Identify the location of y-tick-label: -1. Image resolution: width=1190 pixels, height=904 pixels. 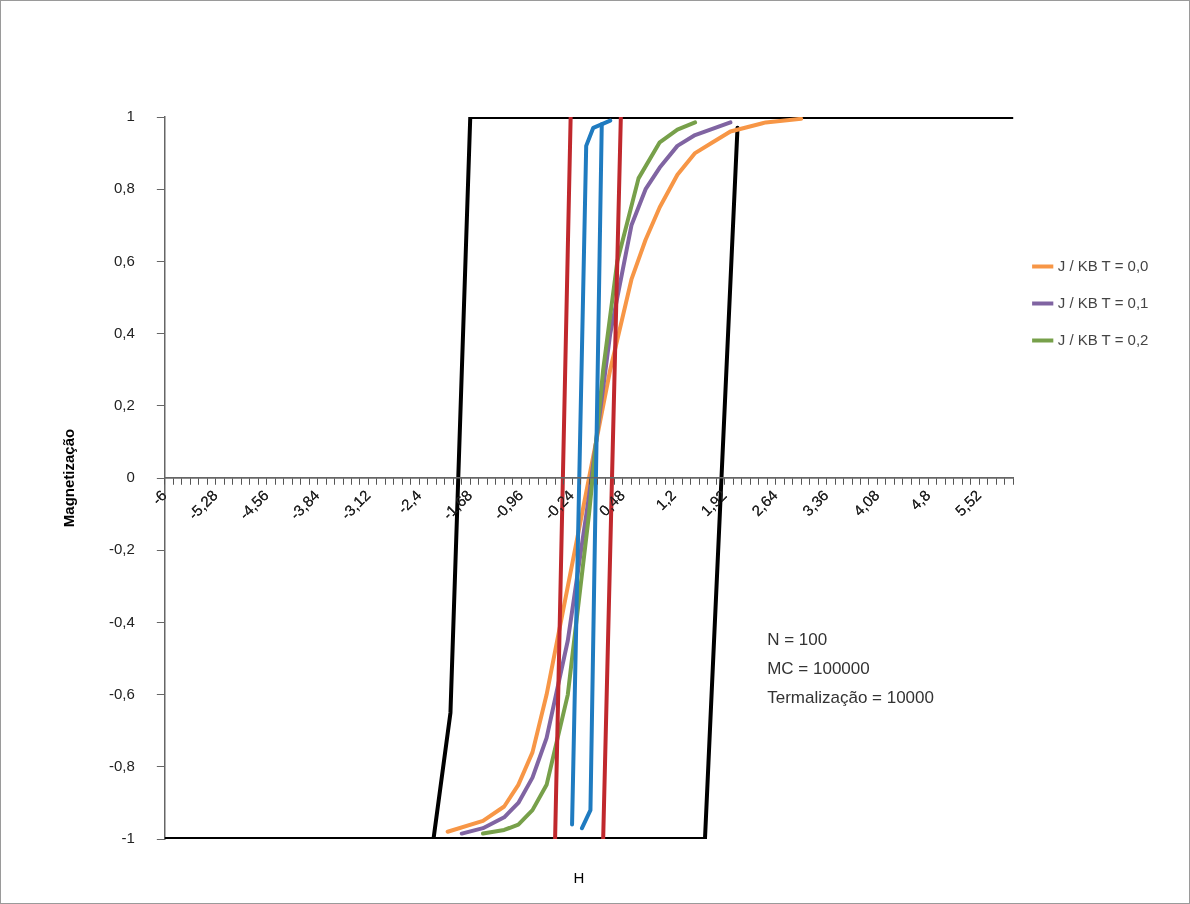
(128, 838).